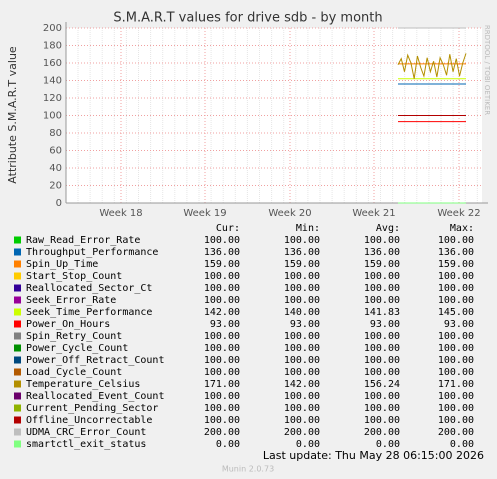 This screenshot has height=479, width=497. I want to click on column-header: Min:, so click(308, 228).